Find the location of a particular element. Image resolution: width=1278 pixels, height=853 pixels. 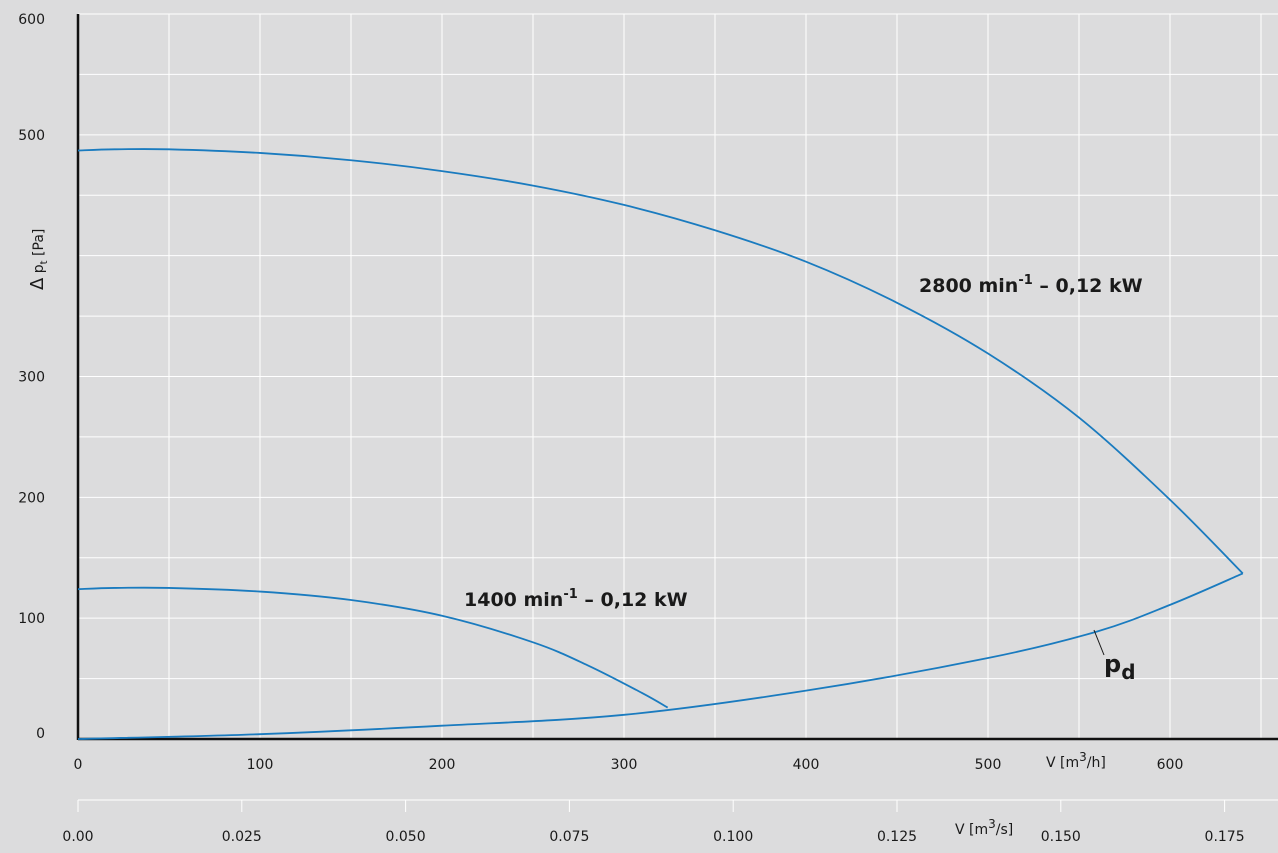

x-secondary-tick-label: 0.150 is located at coordinates (1061, 837).